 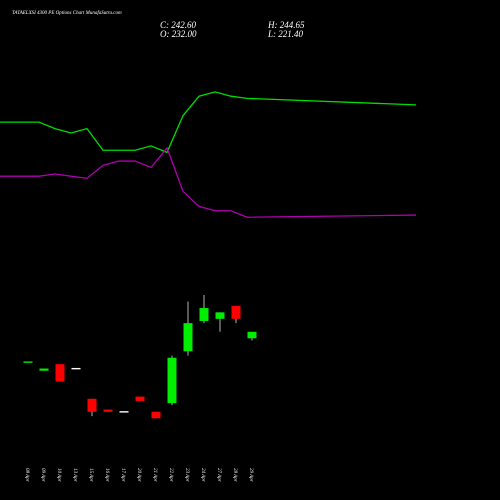 What do you see at coordinates (58, 475) in the screenshot?
I see `x-tick-label-3: 10 Apr` at bounding box center [58, 475].